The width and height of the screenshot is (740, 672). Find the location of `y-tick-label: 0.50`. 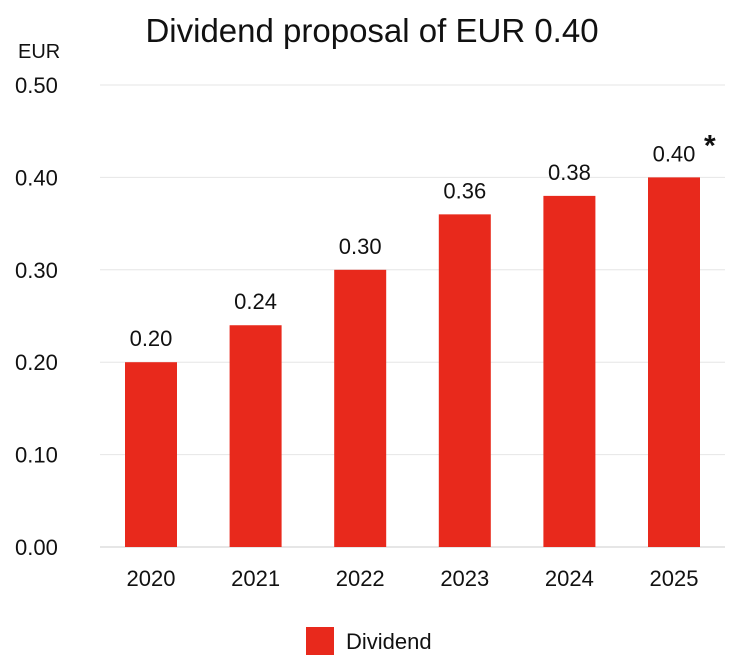

y-tick-label: 0.50 is located at coordinates (36, 85).